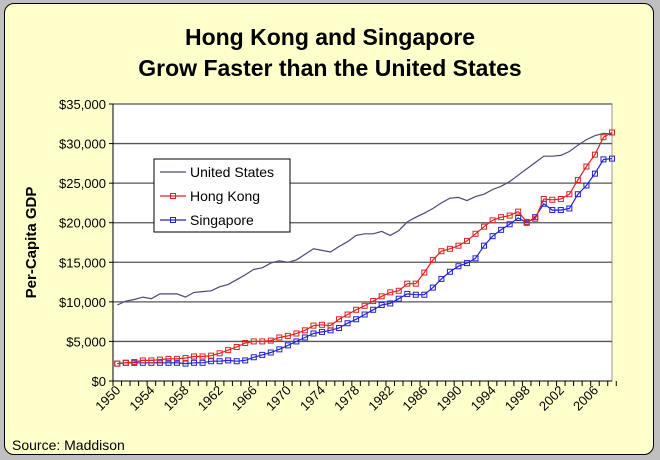 The height and width of the screenshot is (460, 660). What do you see at coordinates (449, 398) in the screenshot?
I see `x-tick-label: 1990` at bounding box center [449, 398].